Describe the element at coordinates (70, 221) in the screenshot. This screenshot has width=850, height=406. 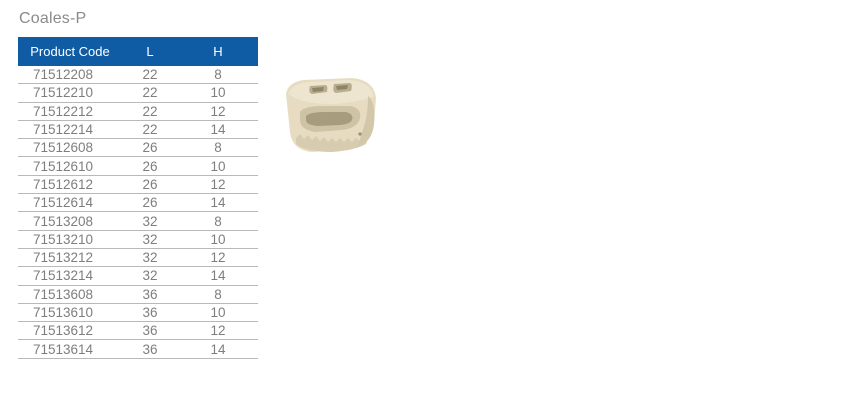
I see `product-code-cell: 71513208` at that location.